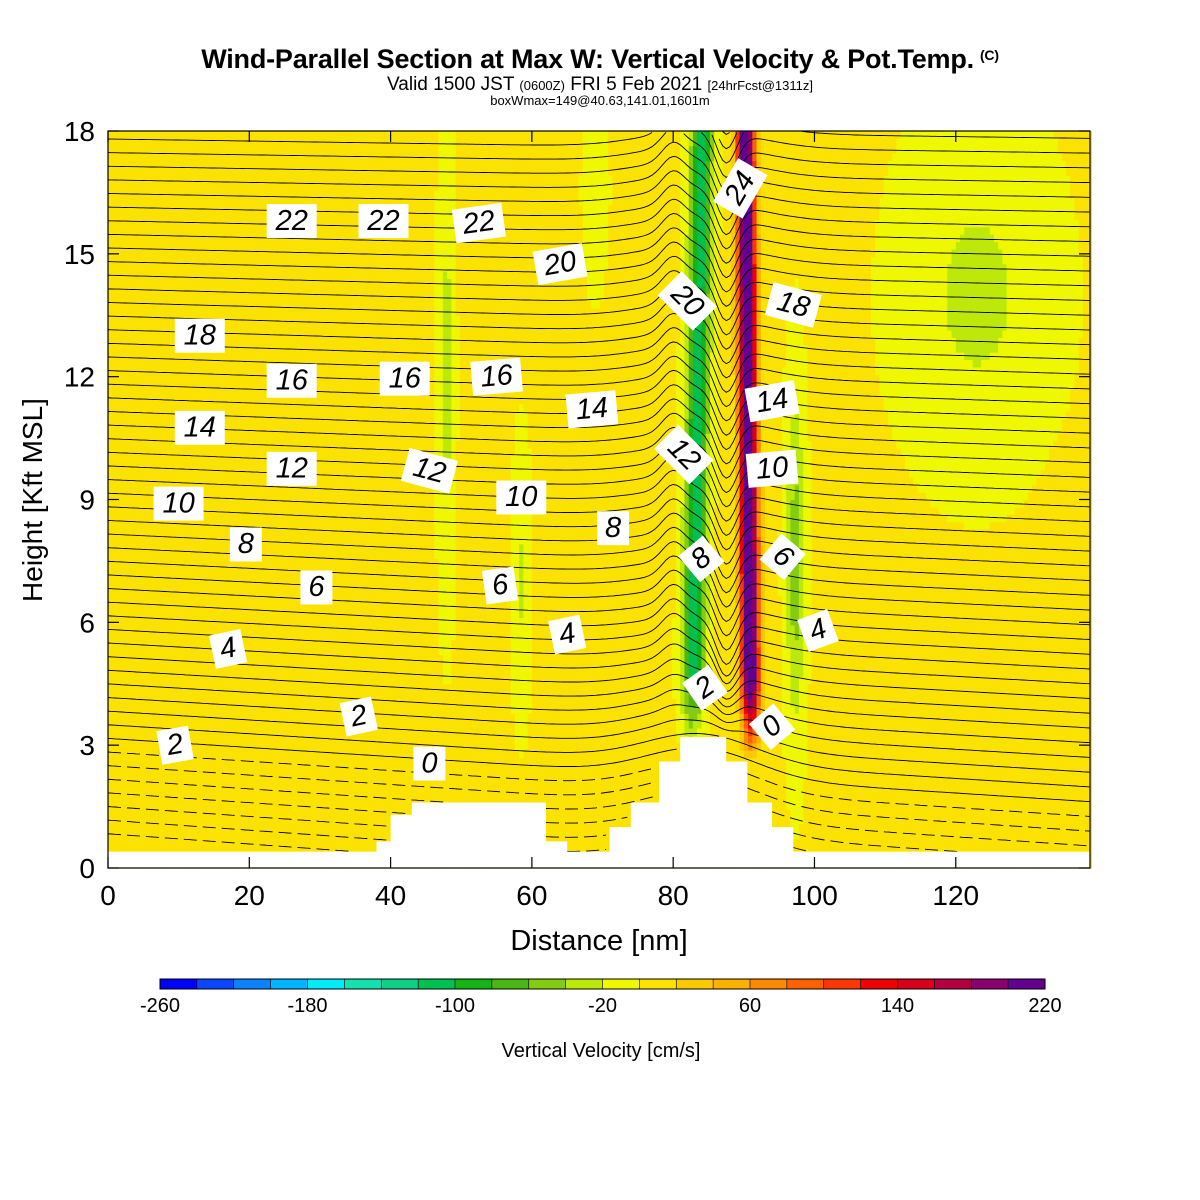 This screenshot has width=1200, height=1200. Describe the element at coordinates (1044, 1006) in the screenshot. I see `colorbar-tick-label: 220` at that location.